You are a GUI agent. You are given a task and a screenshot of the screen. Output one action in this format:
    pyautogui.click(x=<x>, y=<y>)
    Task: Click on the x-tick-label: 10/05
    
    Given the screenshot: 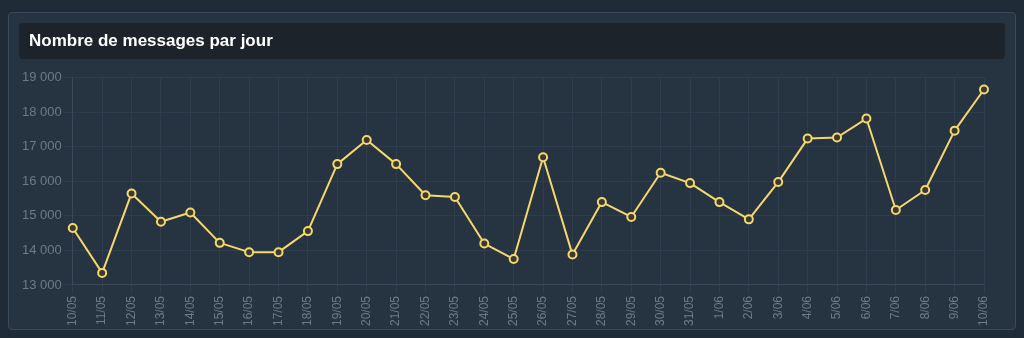 What is the action you would take?
    pyautogui.click(x=72, y=310)
    